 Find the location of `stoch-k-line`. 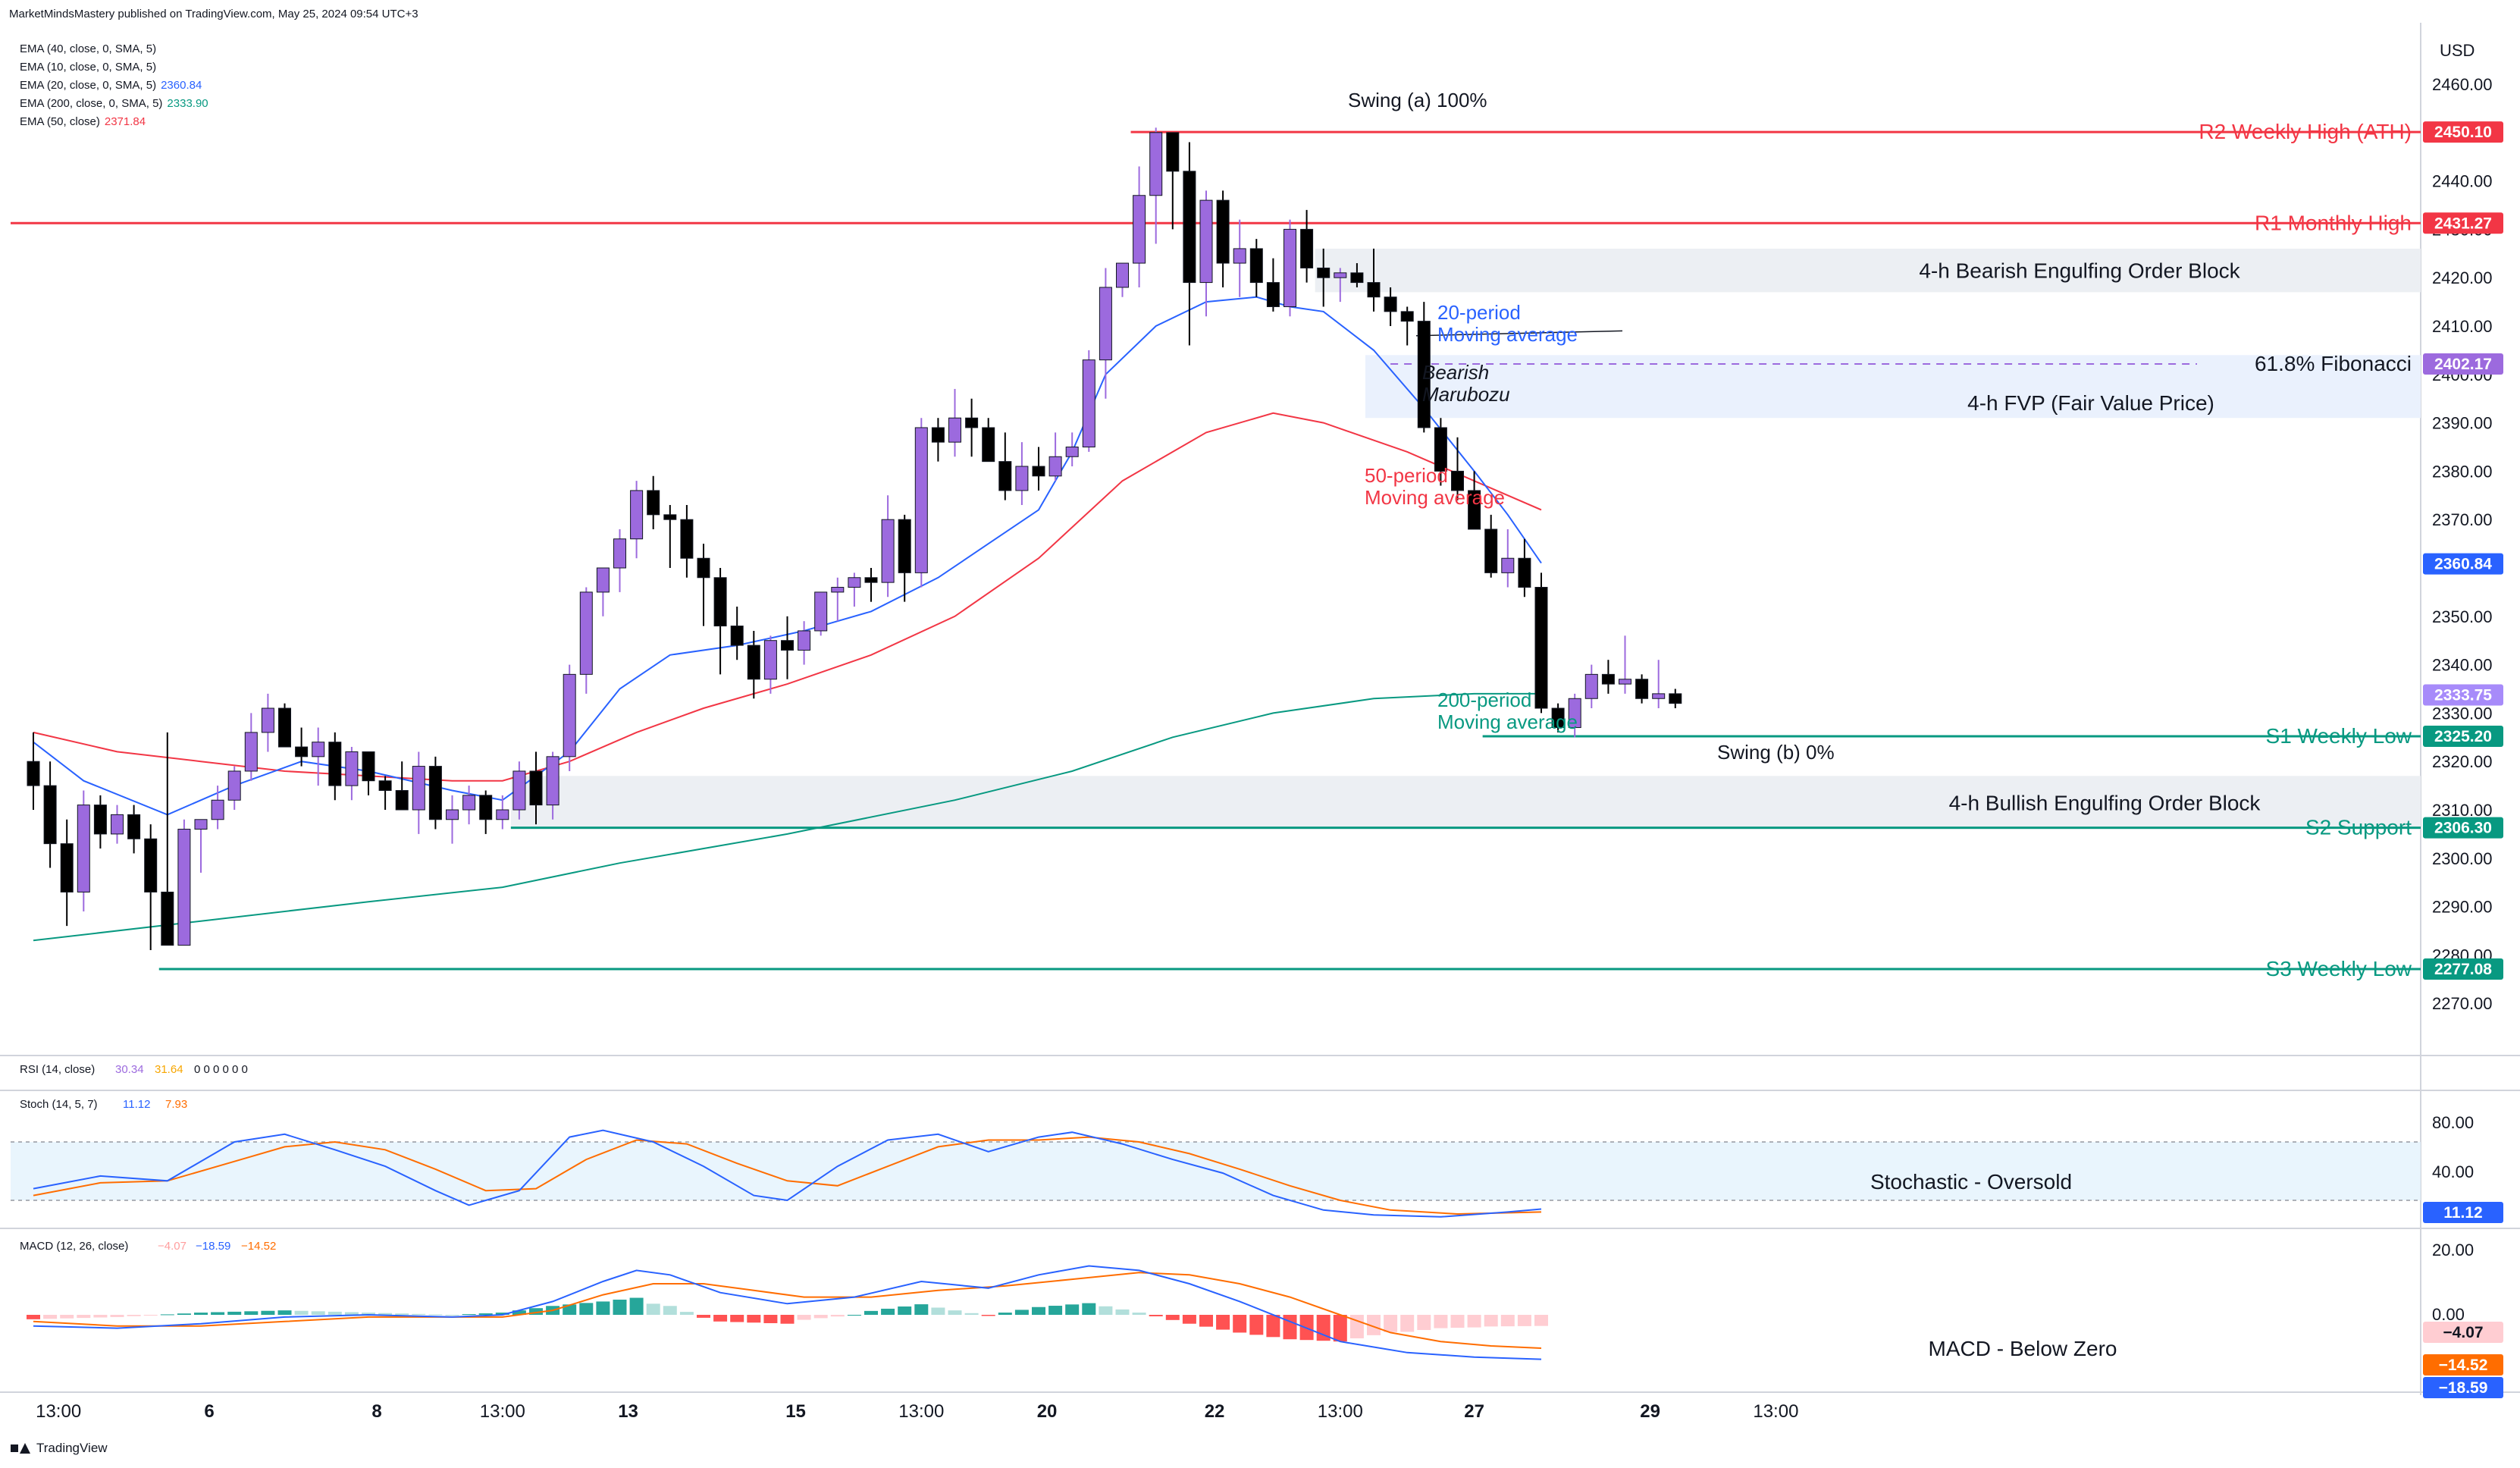

stoch-k-line is located at coordinates (787, 1173).